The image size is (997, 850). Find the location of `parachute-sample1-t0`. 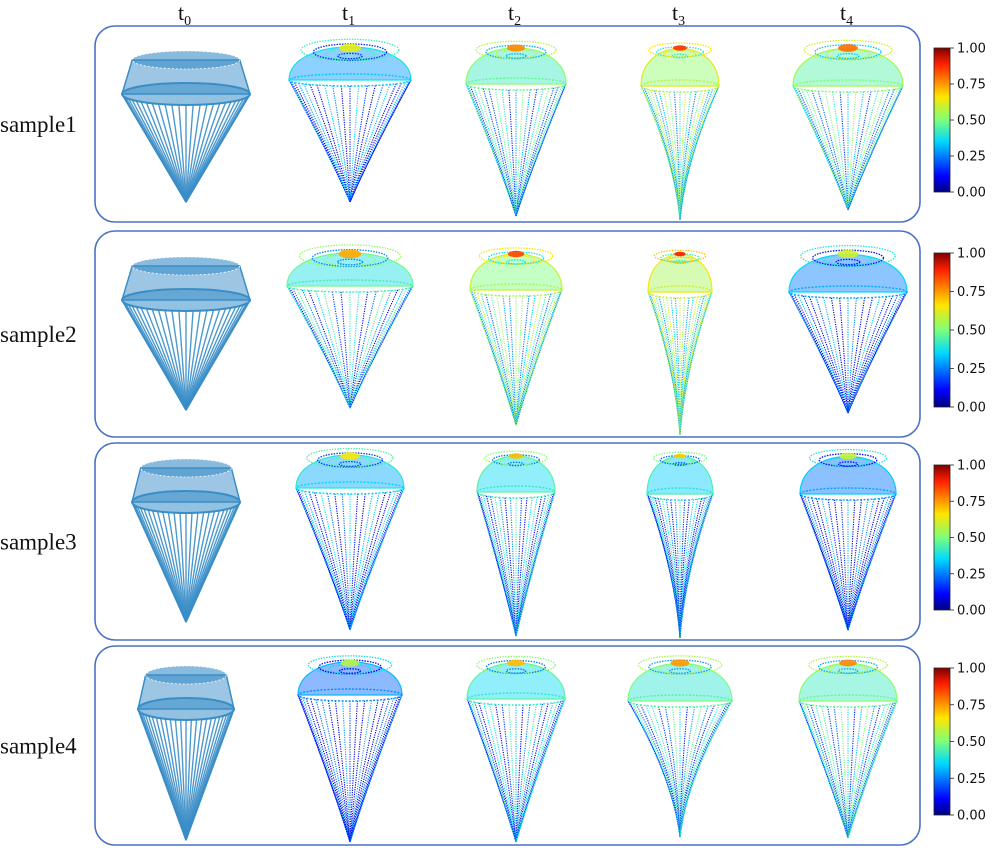

parachute-sample1-t0 is located at coordinates (186, 126).